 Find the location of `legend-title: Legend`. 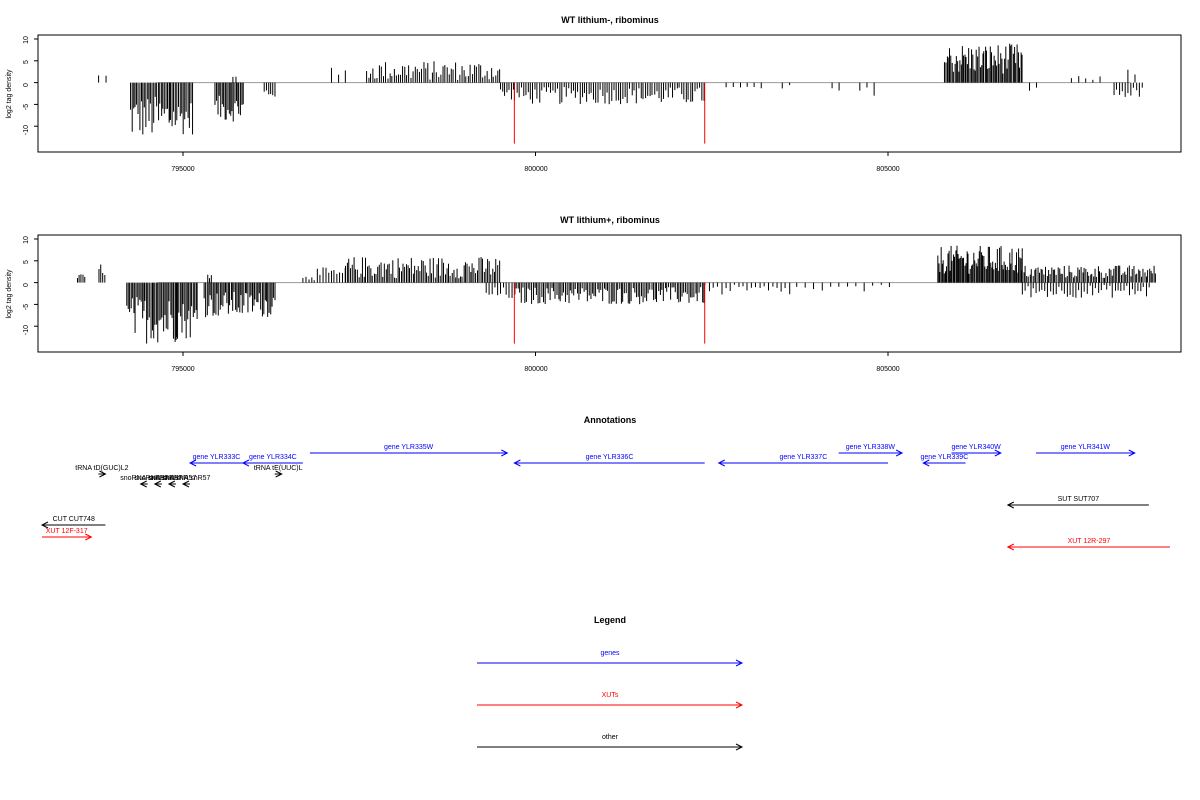

legend-title: Legend is located at coordinates (610, 620).